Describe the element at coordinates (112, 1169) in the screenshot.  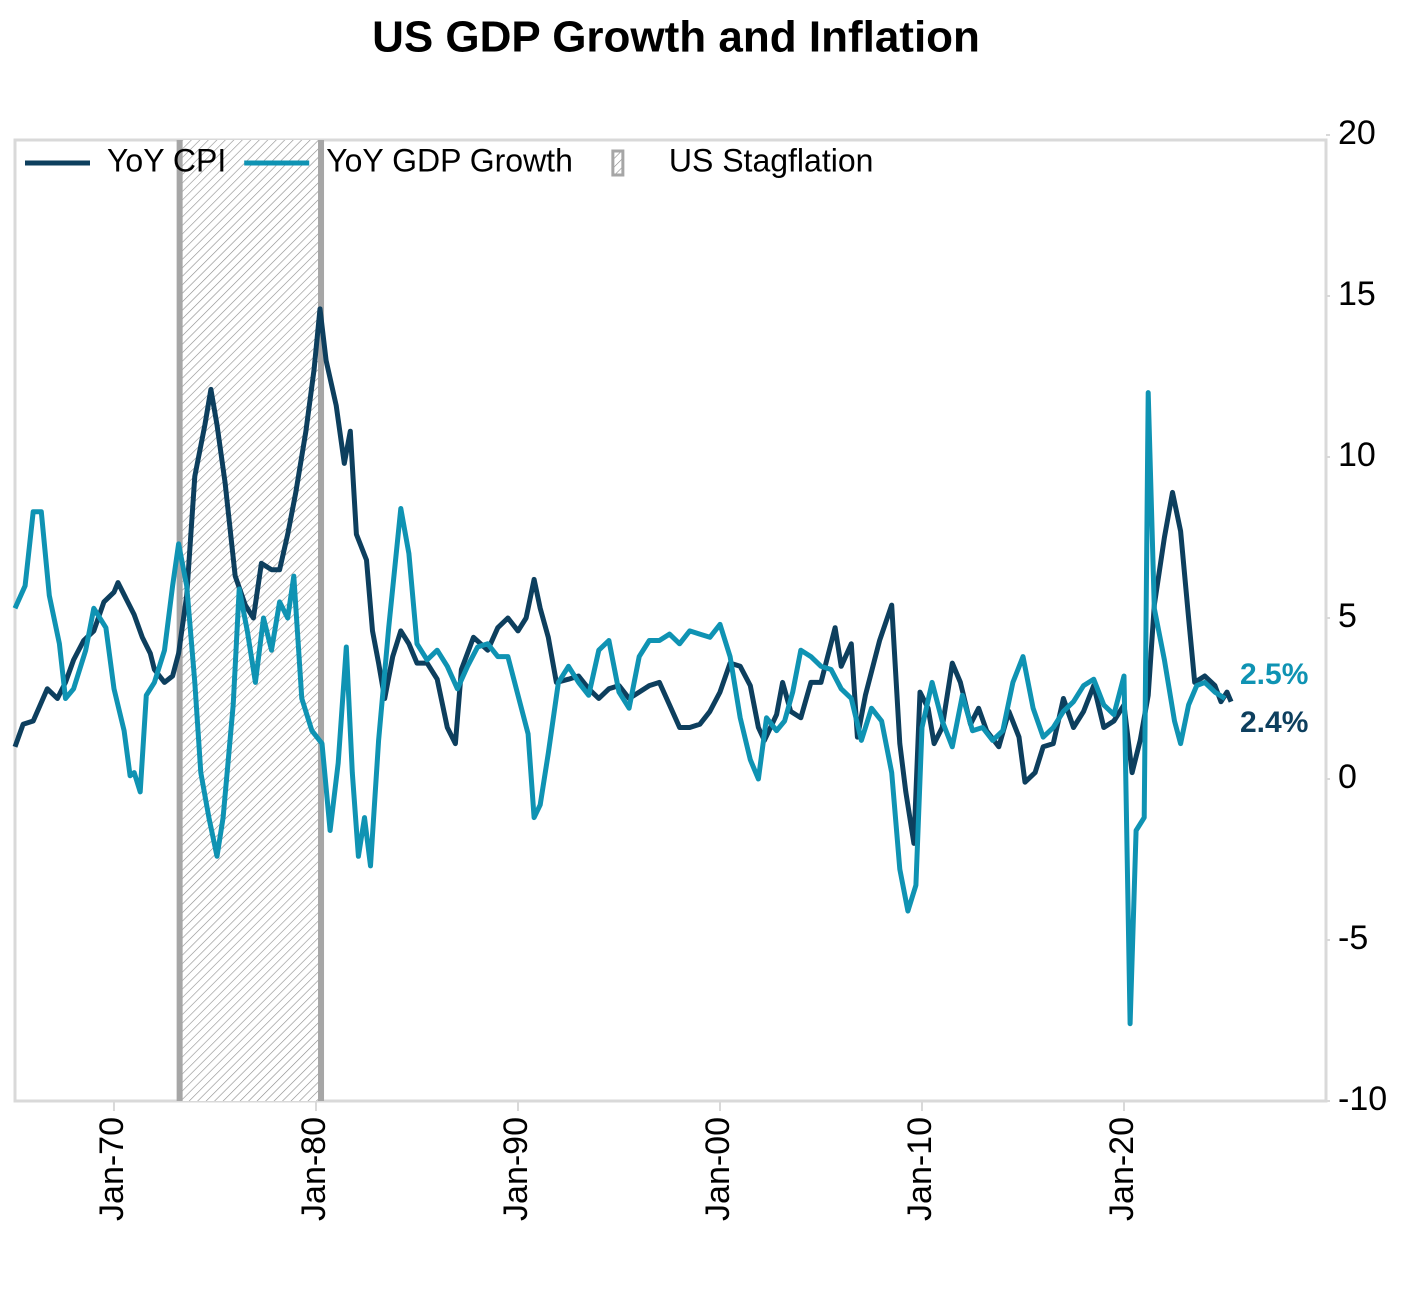
I see `x-tick-label: Jan-70` at that location.